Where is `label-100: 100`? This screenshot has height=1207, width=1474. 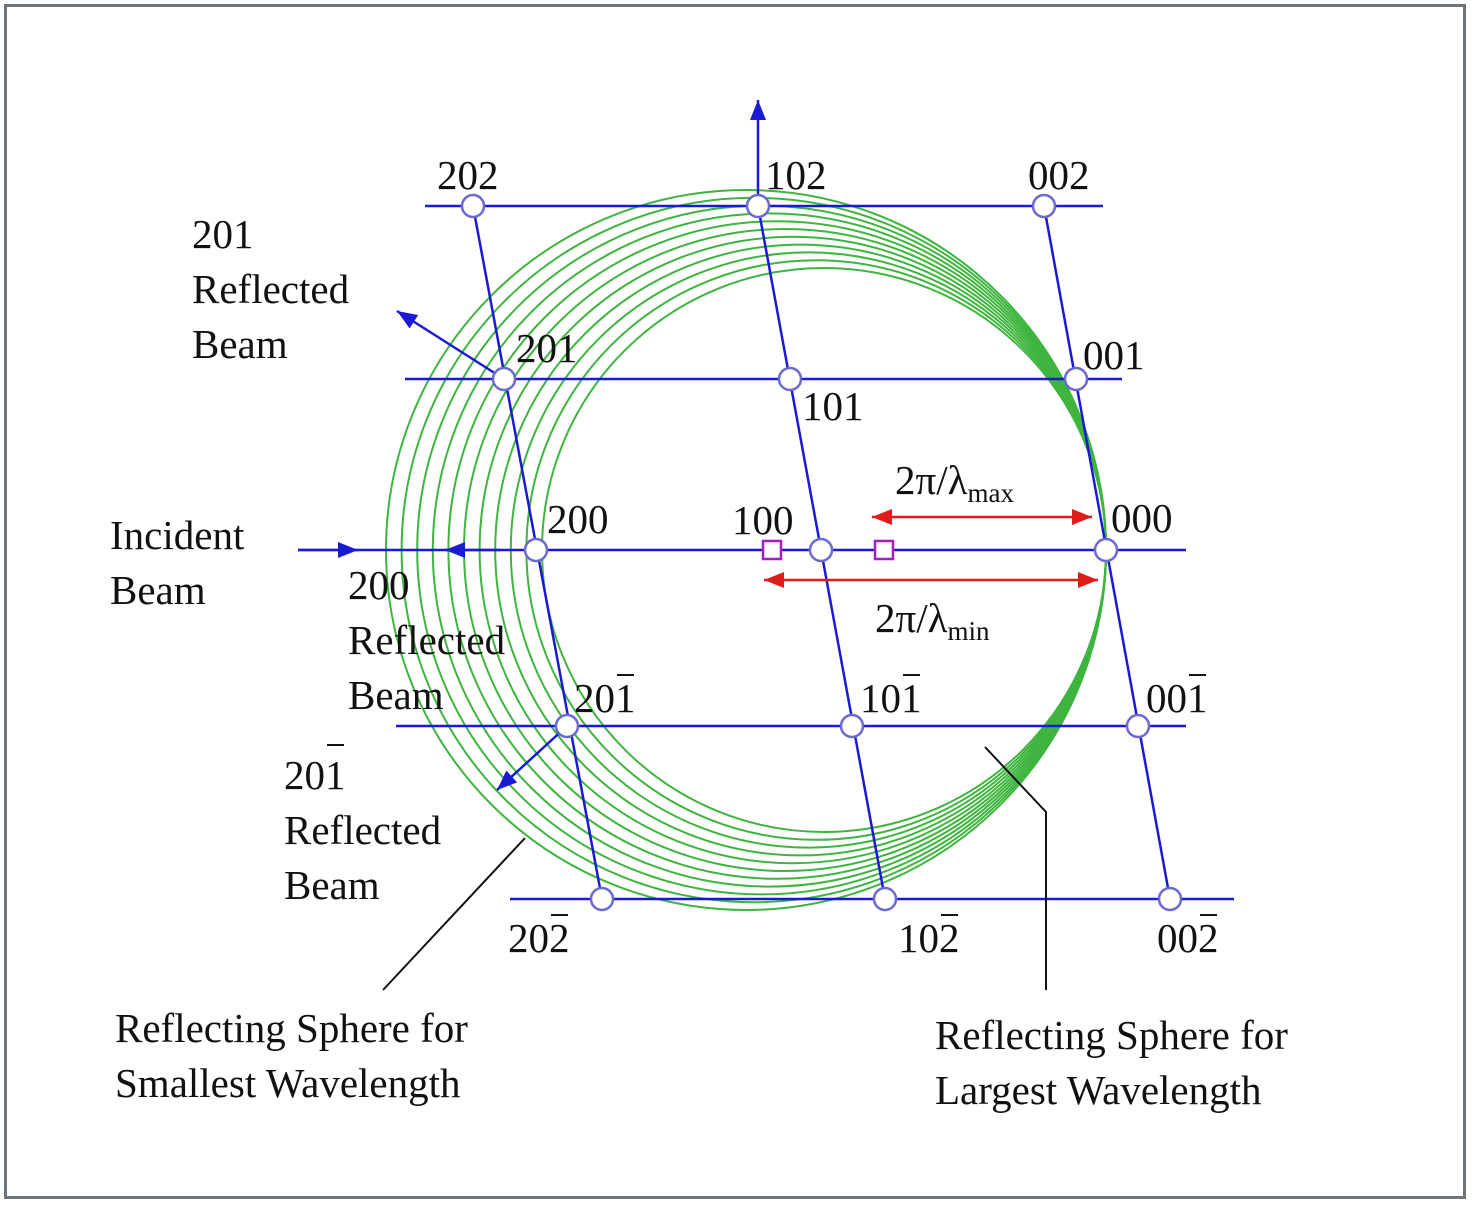 label-100: 100 is located at coordinates (763, 520).